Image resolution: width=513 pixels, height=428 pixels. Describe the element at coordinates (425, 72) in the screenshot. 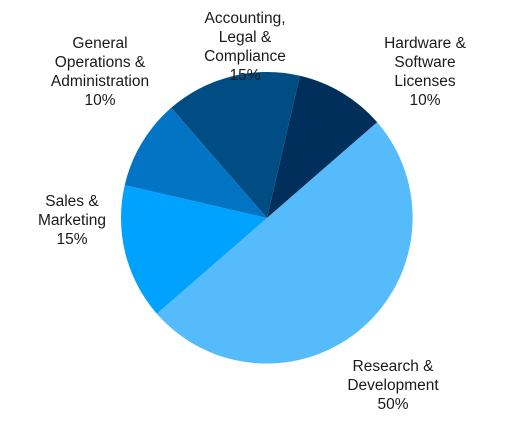

I see `label-hardware-software-licenses: Hardware & Software Licenses 10%` at that location.